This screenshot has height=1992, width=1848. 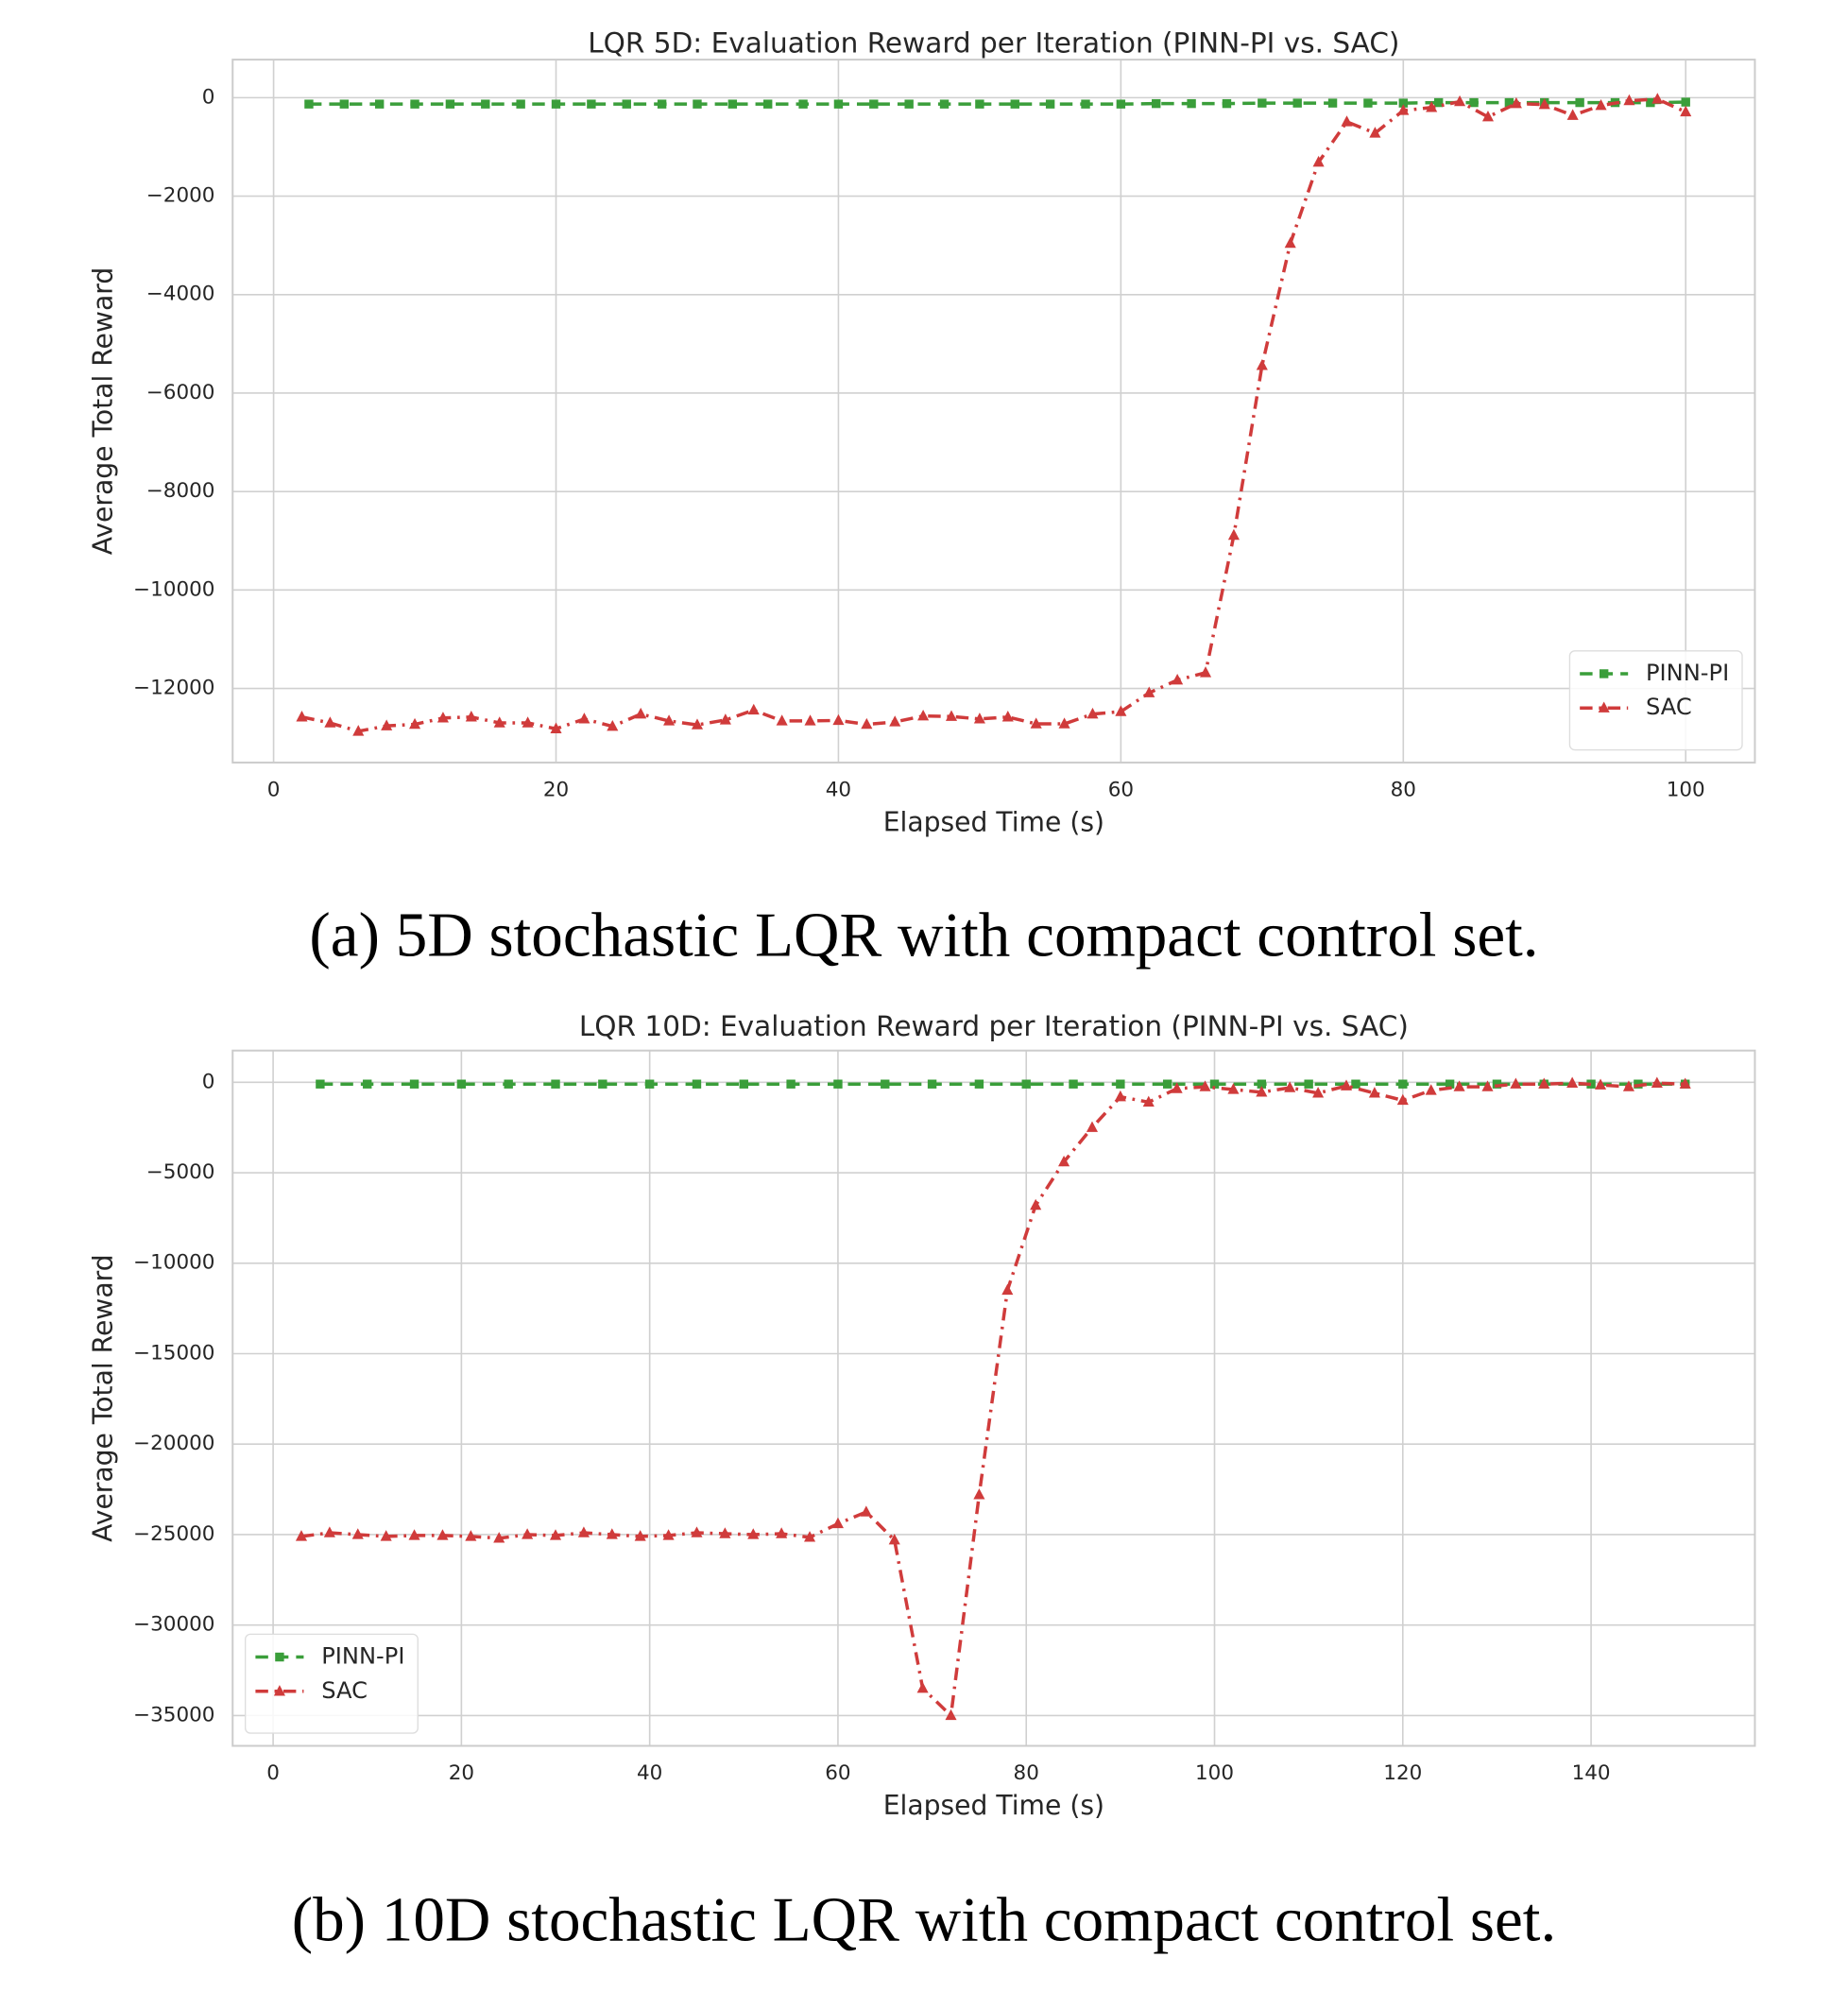 I want to click on y-tick-label: 0, so click(x=209, y=1081).